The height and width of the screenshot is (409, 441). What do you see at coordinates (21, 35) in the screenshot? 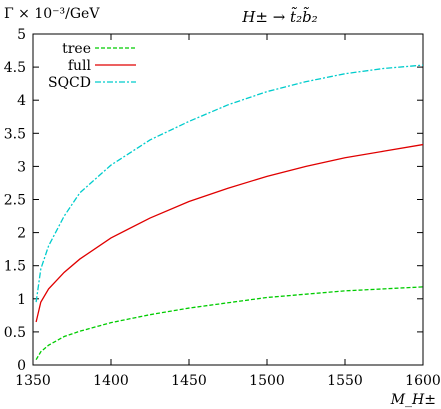
I see `y-tick-label: 5` at bounding box center [21, 35].